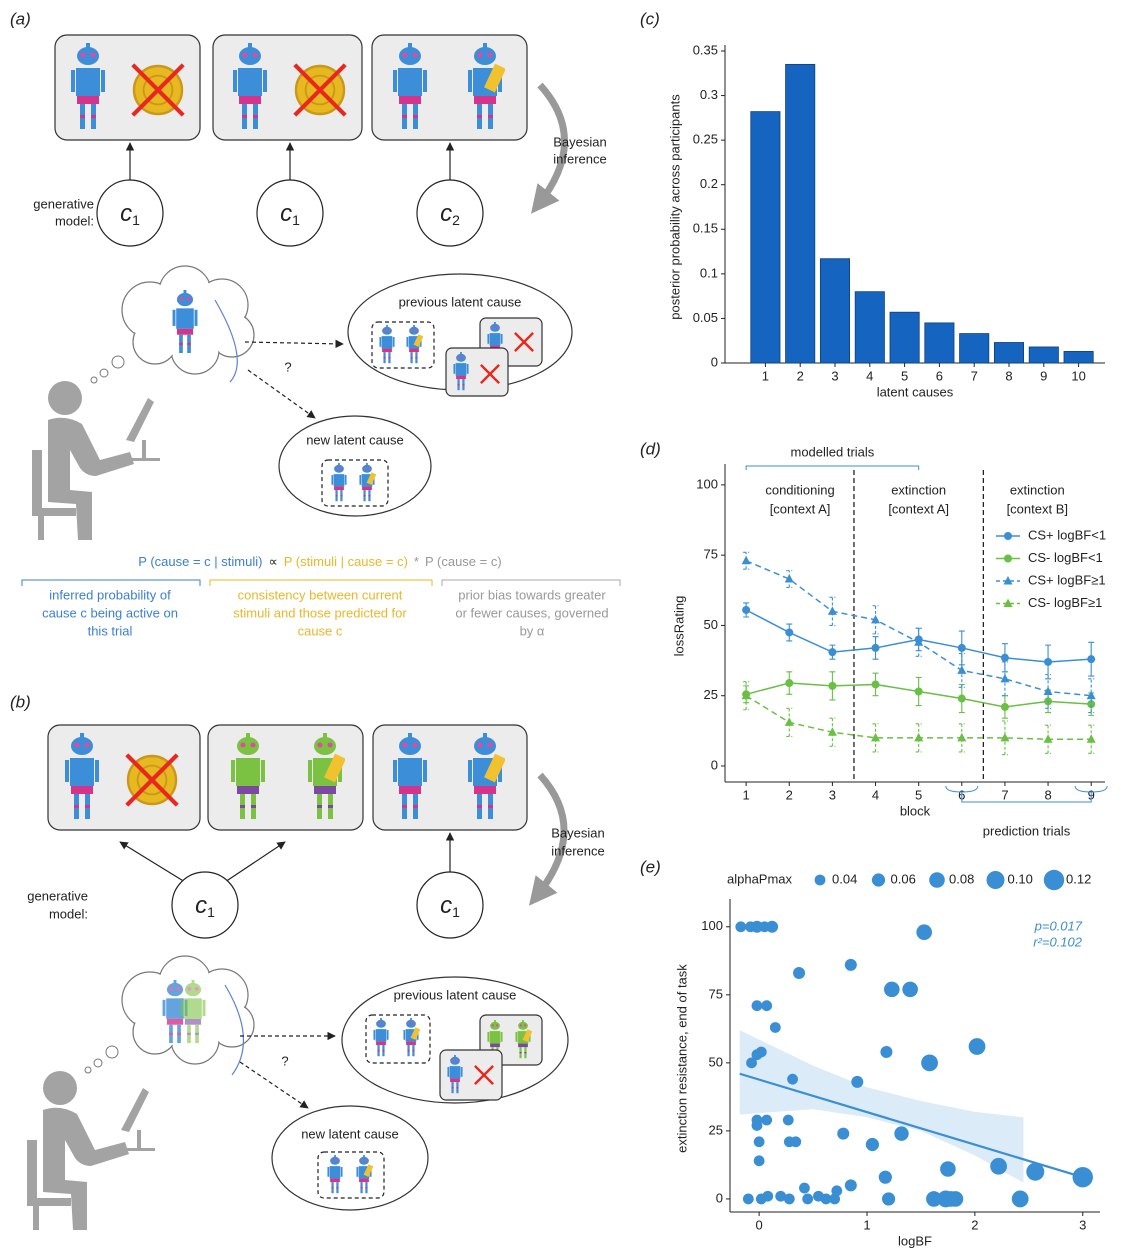 Image resolution: width=1121 pixels, height=1252 pixels. I want to click on x-tick-label: 4, so click(869, 375).